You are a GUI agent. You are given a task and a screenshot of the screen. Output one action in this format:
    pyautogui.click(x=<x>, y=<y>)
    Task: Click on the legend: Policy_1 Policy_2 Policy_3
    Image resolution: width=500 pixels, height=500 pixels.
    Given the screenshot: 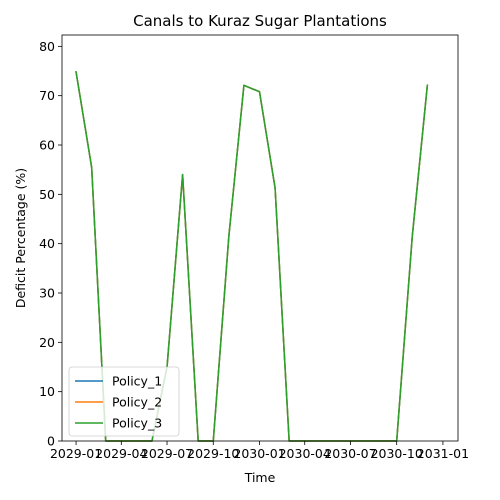 What is the action you would take?
    pyautogui.click(x=124, y=401)
    